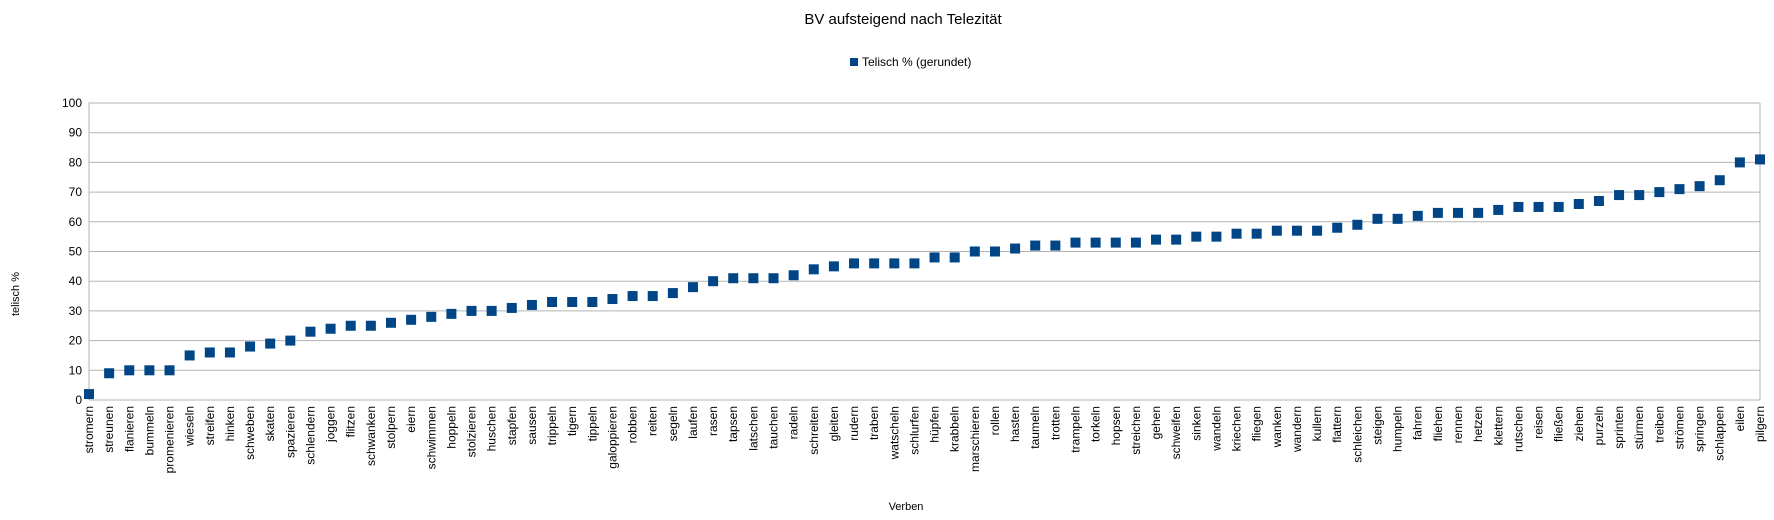 Image resolution: width=1774 pixels, height=520 pixels. I want to click on data-point-ziehen, so click(1578, 203).